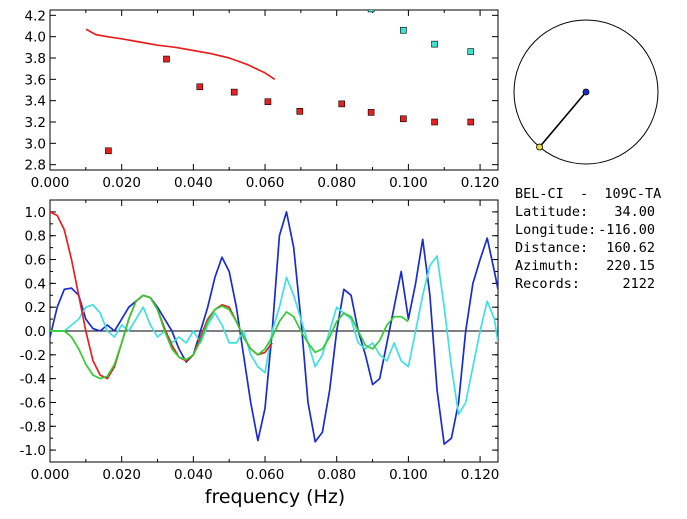  What do you see at coordinates (35, 38) in the screenshot?
I see `y-tick-label: 4.0` at bounding box center [35, 38].